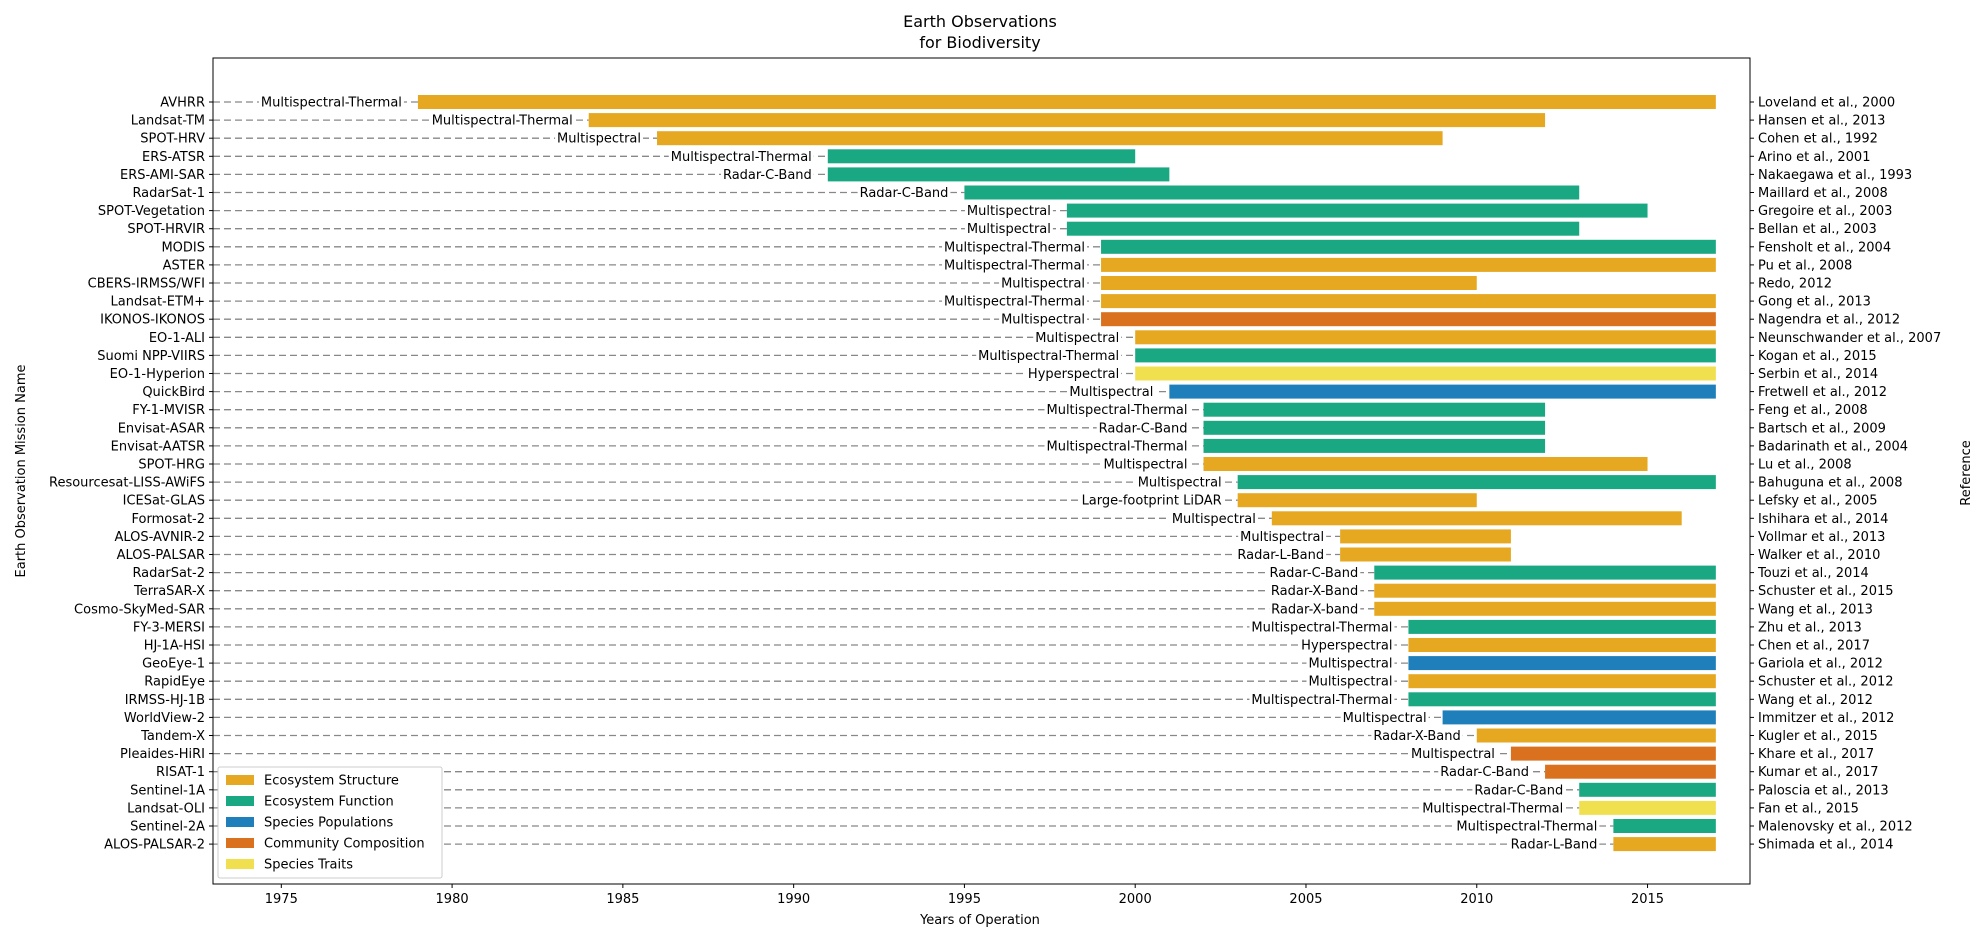 This screenshot has width=1987, height=943. Describe the element at coordinates (161, 555) in the screenshot. I see `mission-name-label: ALOS-PALSAR` at that location.